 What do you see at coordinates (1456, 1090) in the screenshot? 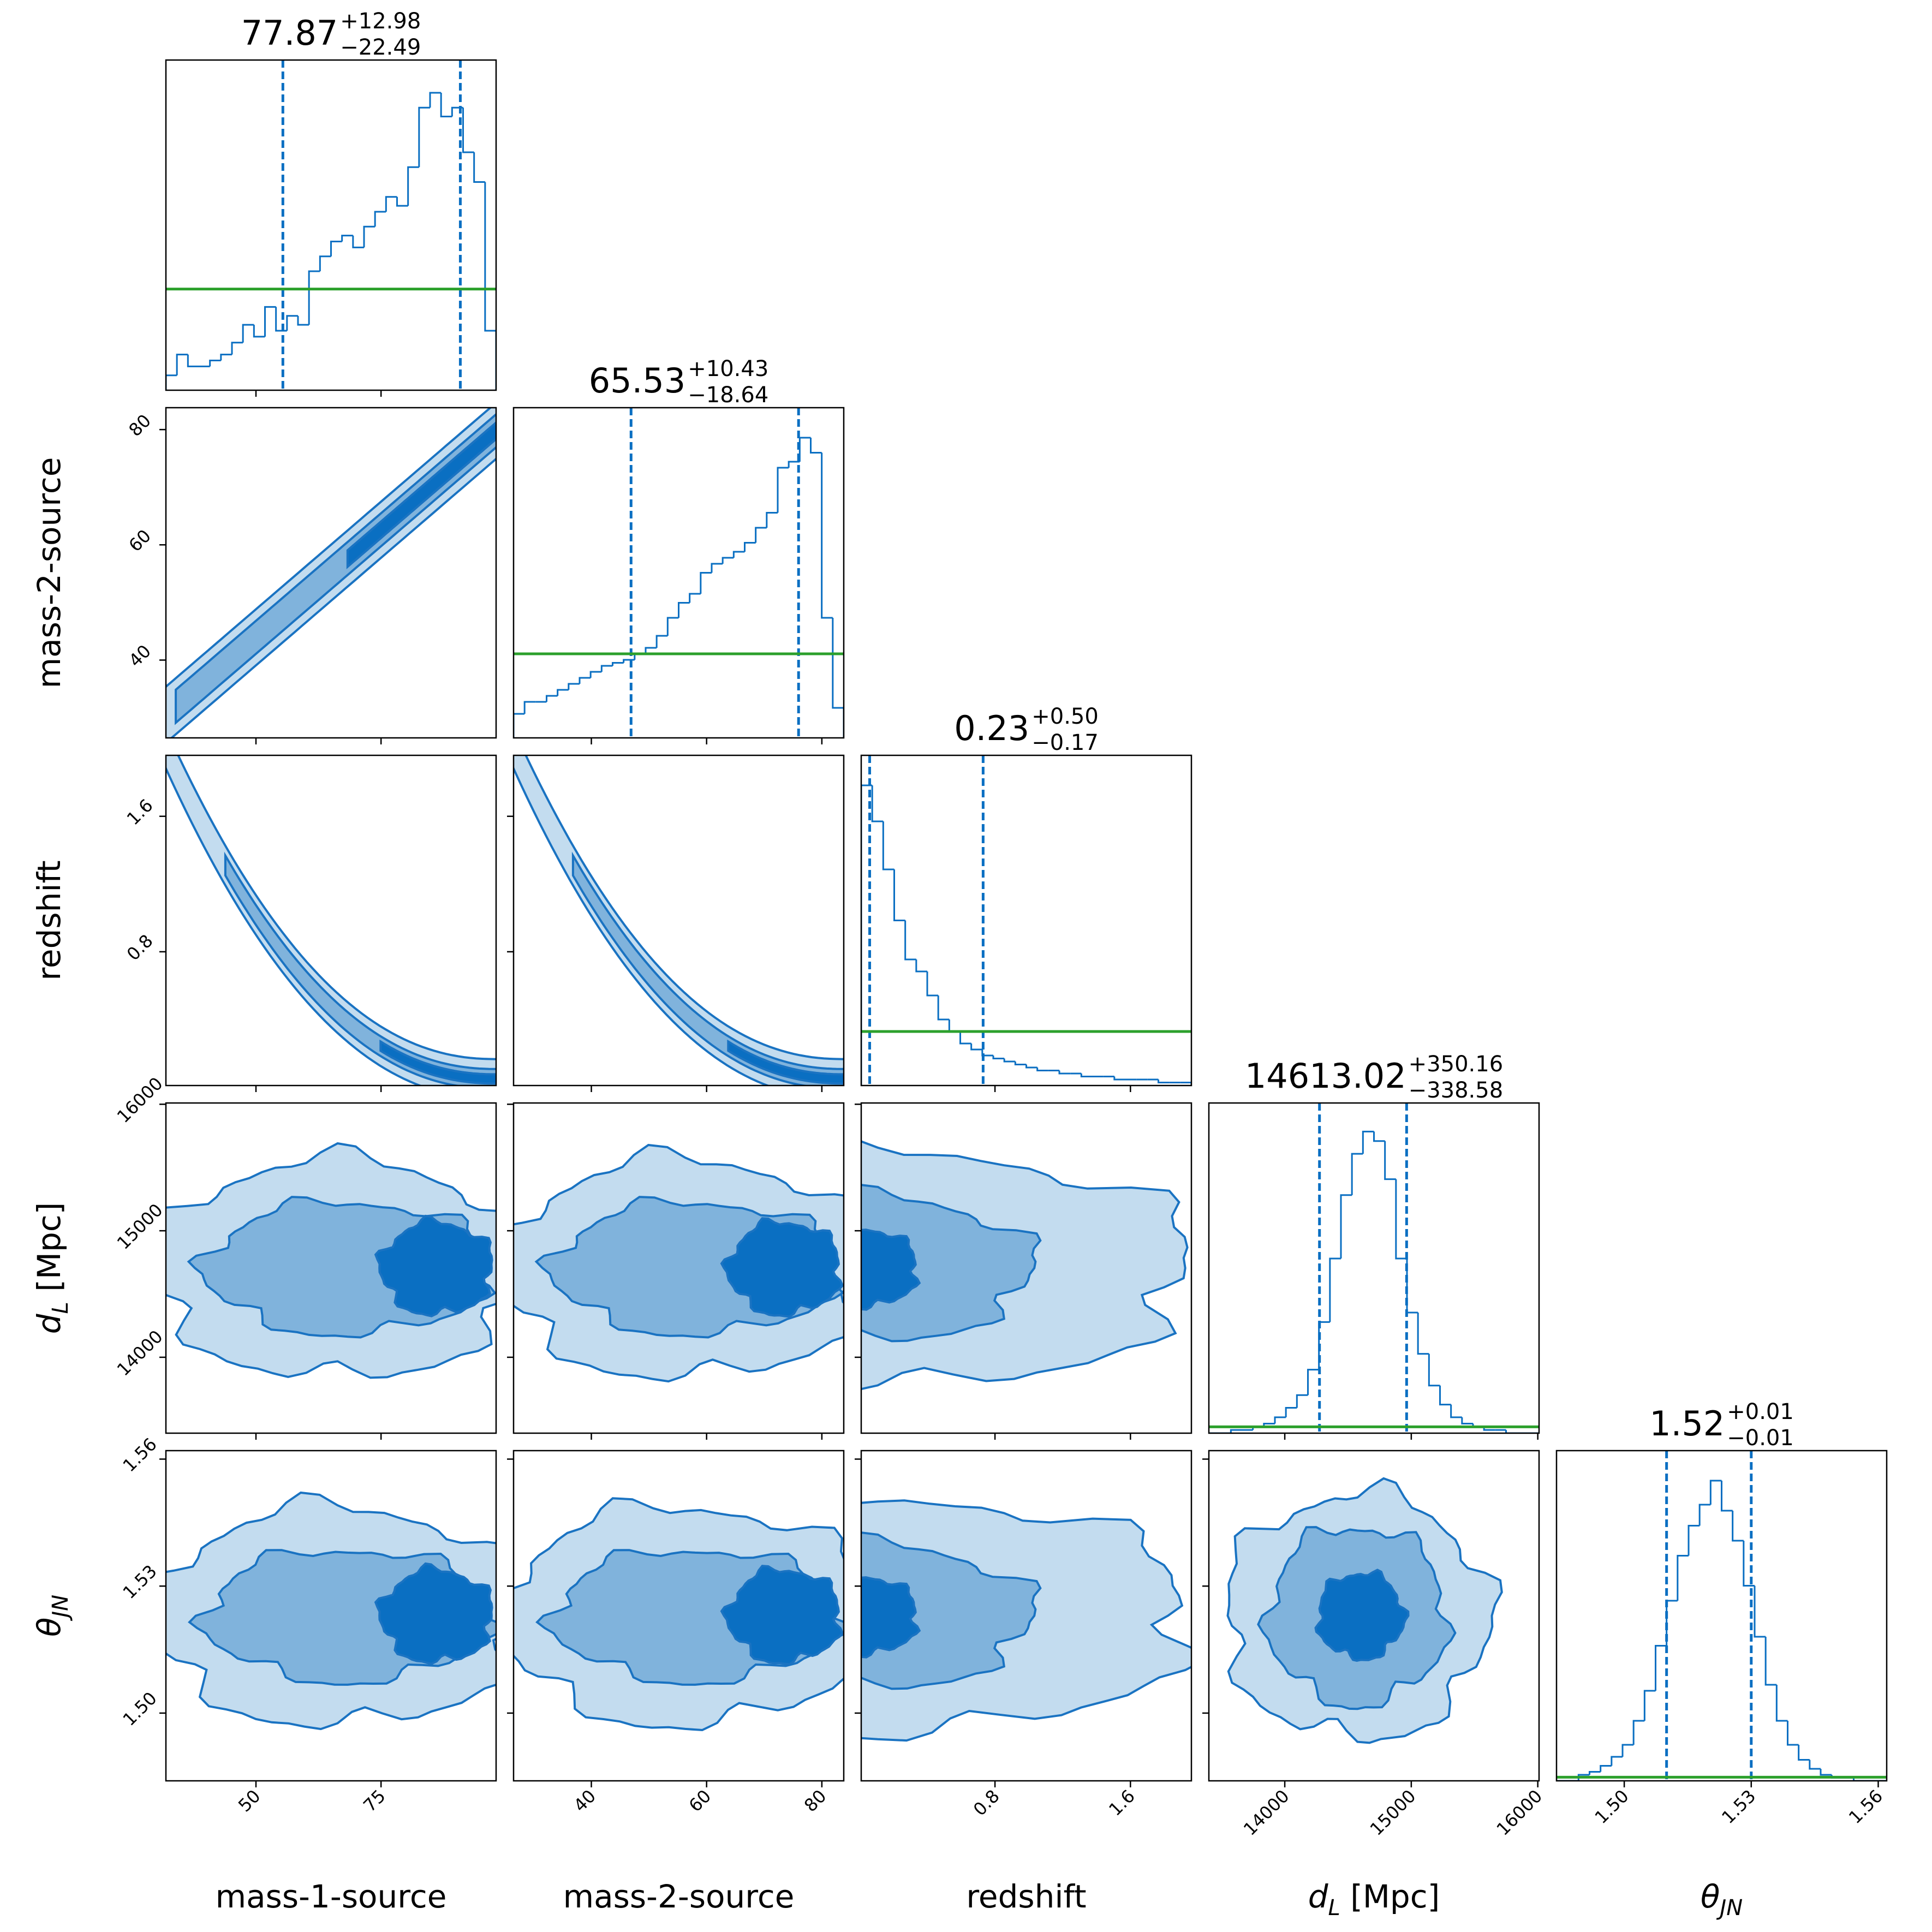
I see `title-minus: −338.58` at bounding box center [1456, 1090].